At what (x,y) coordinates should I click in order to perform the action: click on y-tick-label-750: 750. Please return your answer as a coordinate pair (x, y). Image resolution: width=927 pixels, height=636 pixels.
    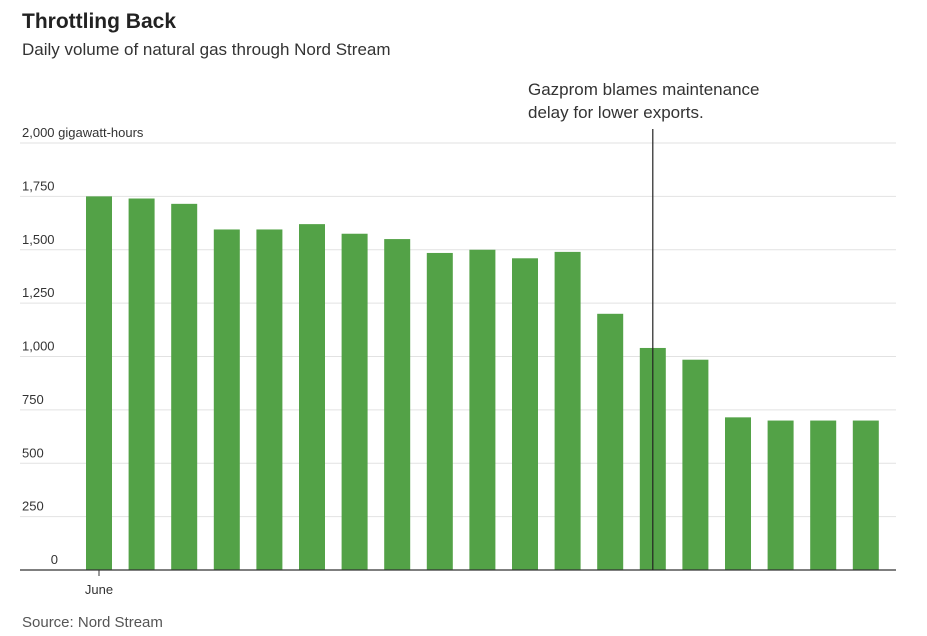
    Looking at the image, I should click on (33, 399).